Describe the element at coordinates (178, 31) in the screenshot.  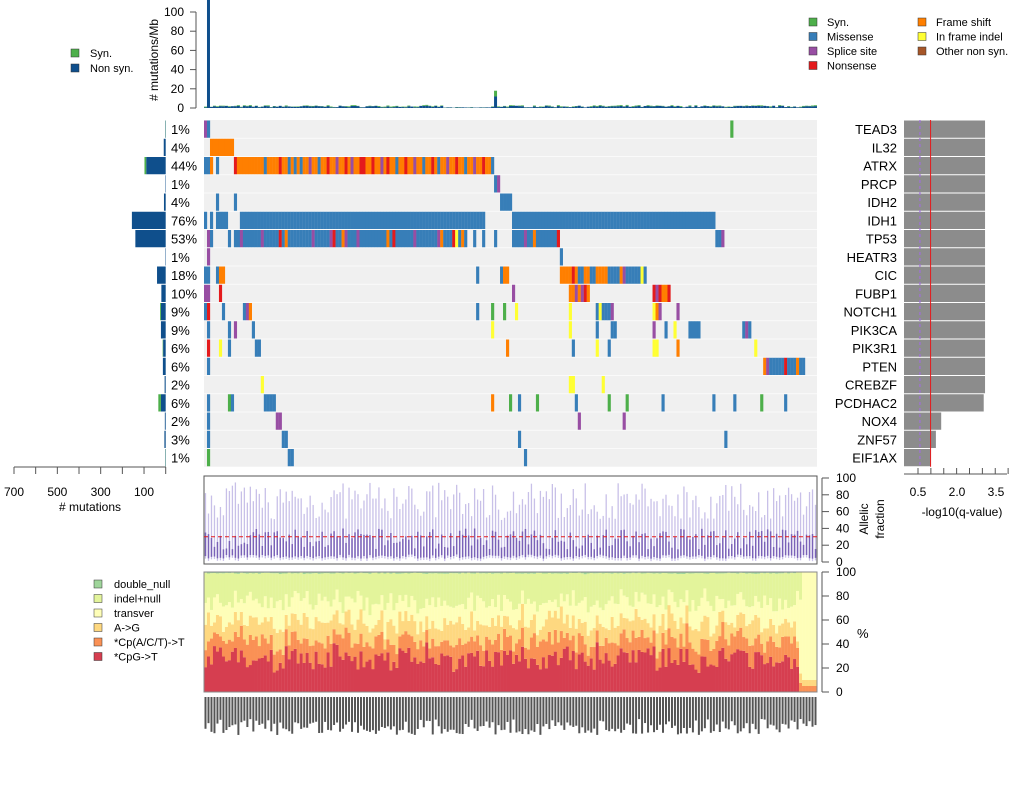
I see `y-tick-label: 80` at that location.